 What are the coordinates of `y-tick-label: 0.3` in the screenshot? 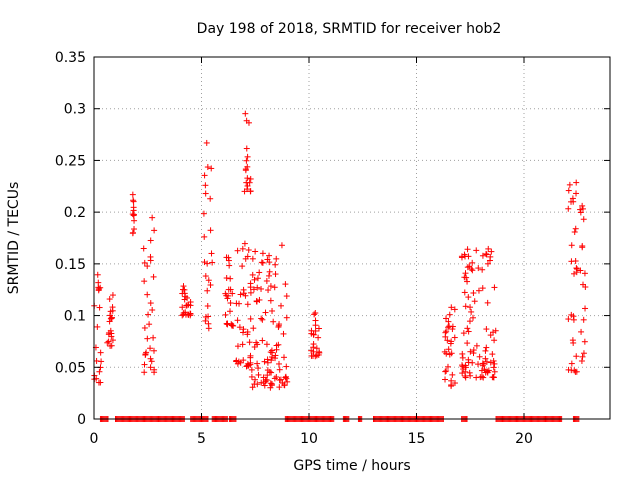 It's located at (75, 110).